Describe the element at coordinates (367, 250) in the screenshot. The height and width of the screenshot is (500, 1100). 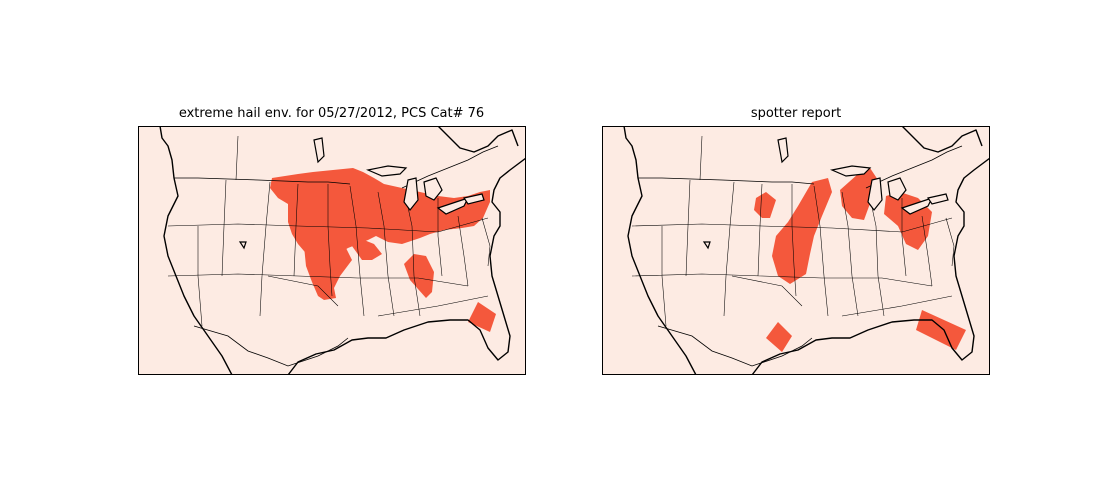
I see `ohio-valley-region` at that location.